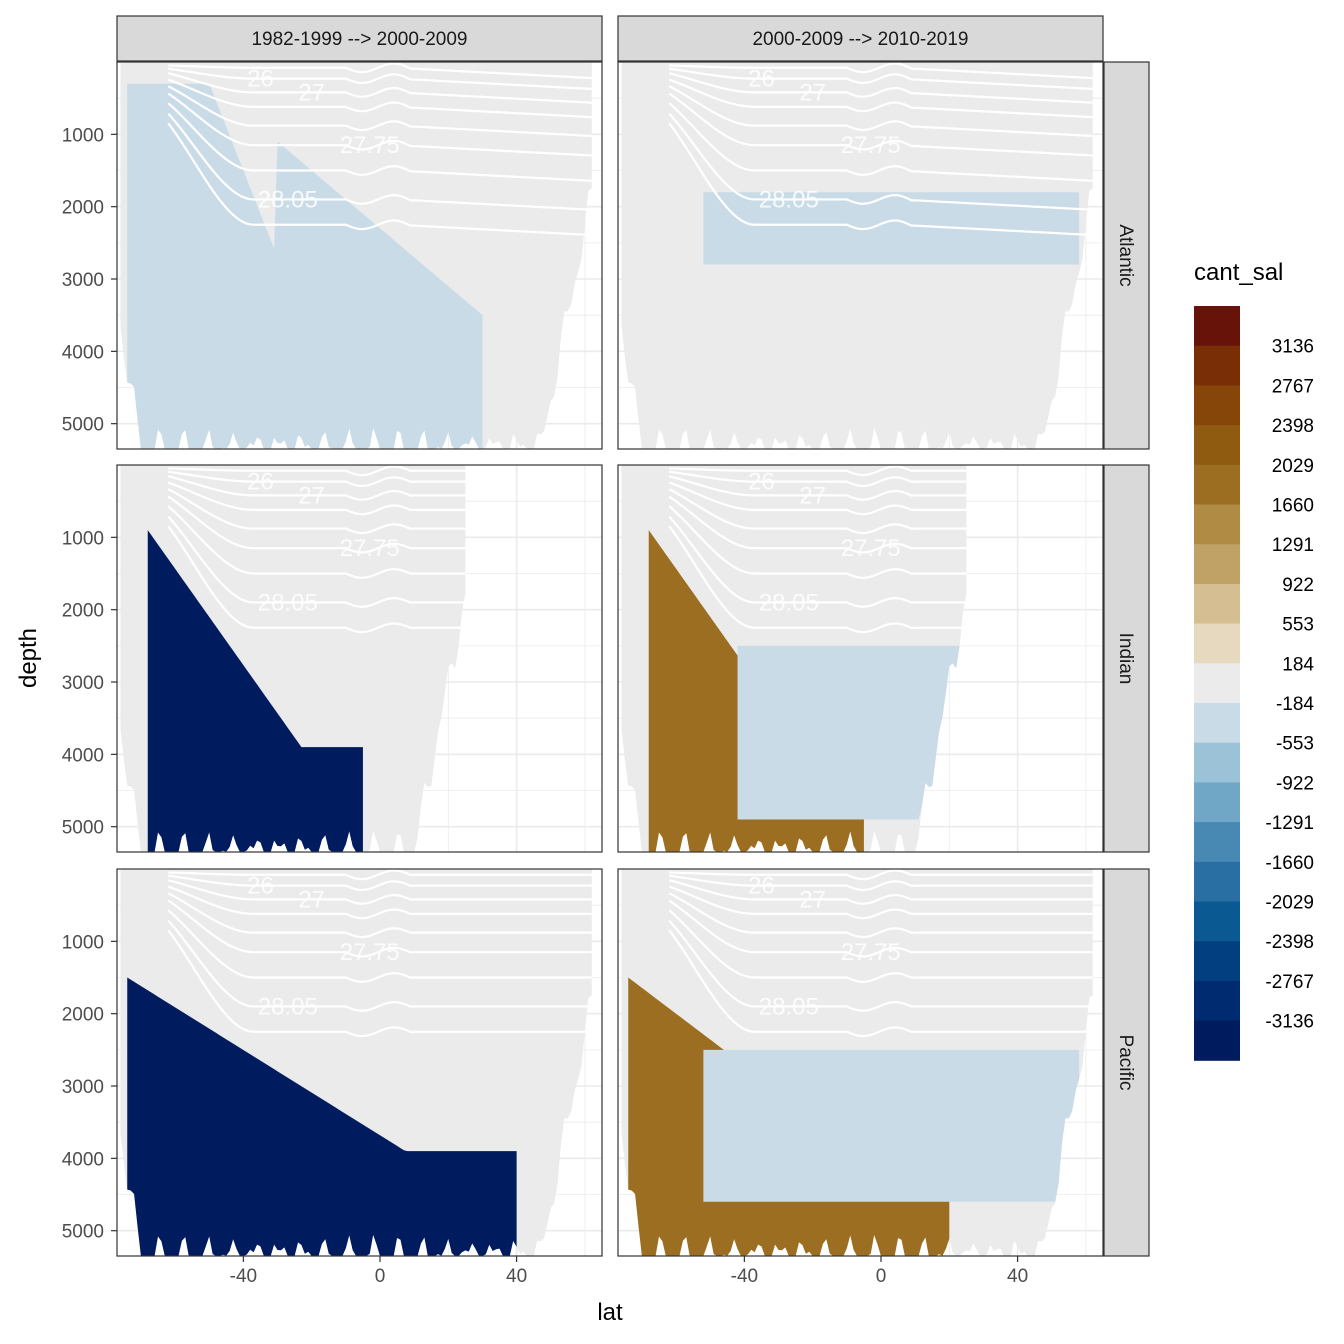 The image size is (1344, 1344). Describe the element at coordinates (1293, 506) in the screenshot. I see `legend-break-label: 1660` at that location.